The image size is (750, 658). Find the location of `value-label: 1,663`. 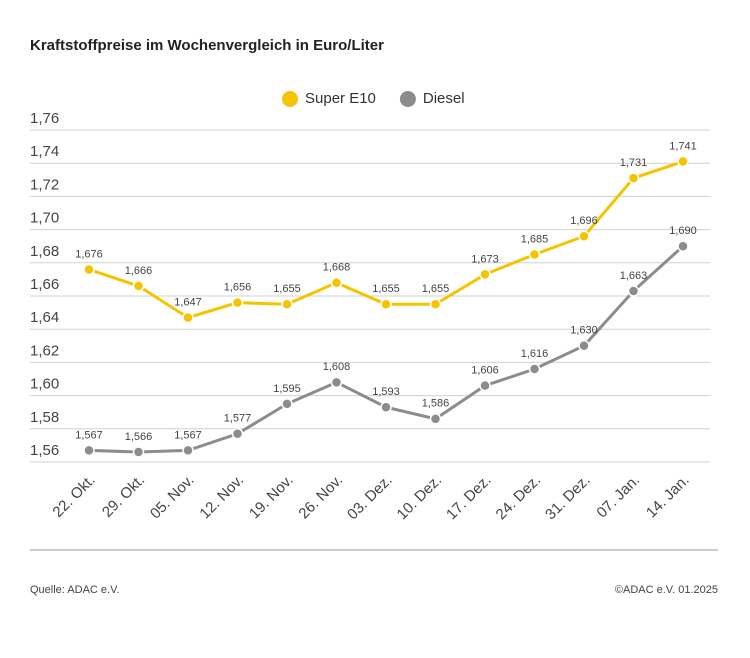

value-label: 1,663 is located at coordinates (634, 276).